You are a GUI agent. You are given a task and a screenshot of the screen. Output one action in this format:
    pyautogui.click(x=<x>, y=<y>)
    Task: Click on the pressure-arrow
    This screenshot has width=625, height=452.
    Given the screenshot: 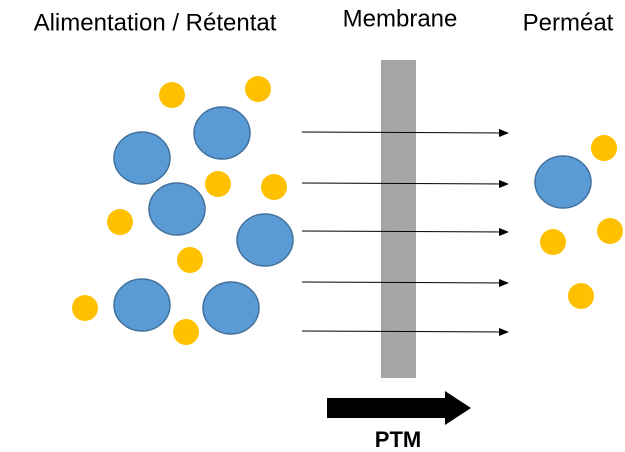 What is the action you would take?
    pyautogui.click(x=399, y=408)
    